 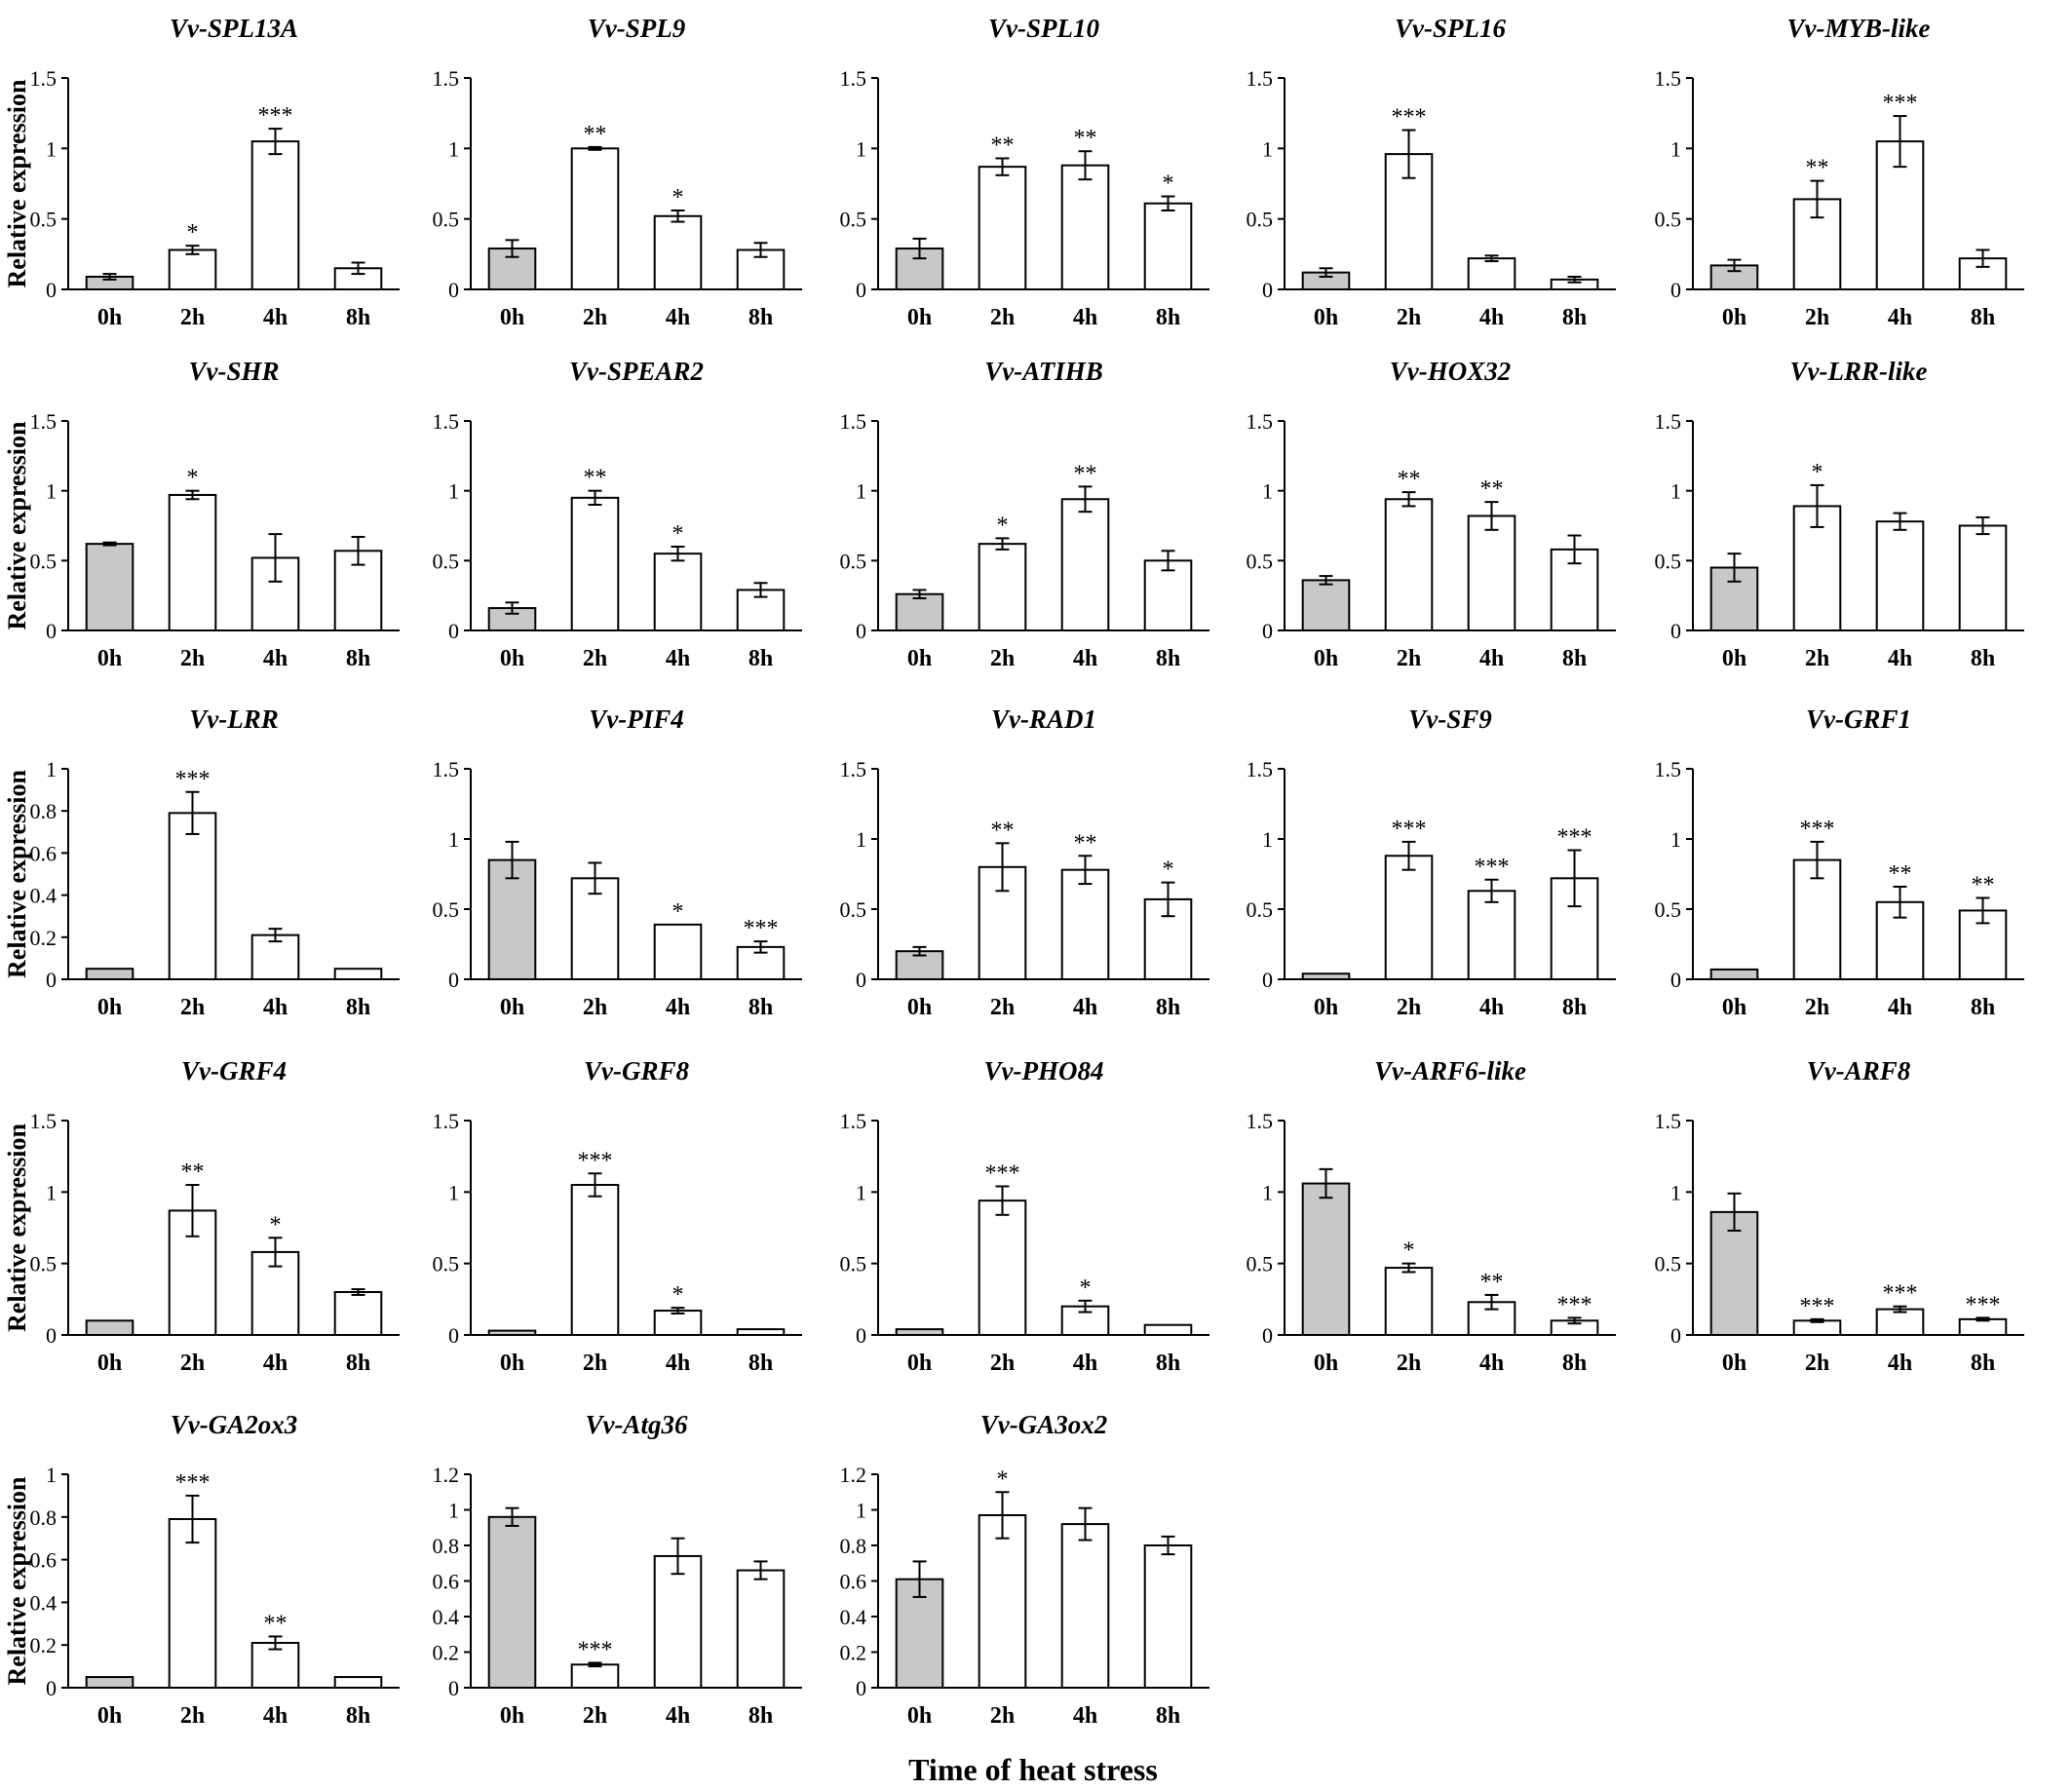 What do you see at coordinates (1024, 514) in the screenshot?
I see `chart-panel: Vv-ATIHB 0 0.5 1 1.5 0h * 2h ** 4h 8h` at bounding box center [1024, 514].